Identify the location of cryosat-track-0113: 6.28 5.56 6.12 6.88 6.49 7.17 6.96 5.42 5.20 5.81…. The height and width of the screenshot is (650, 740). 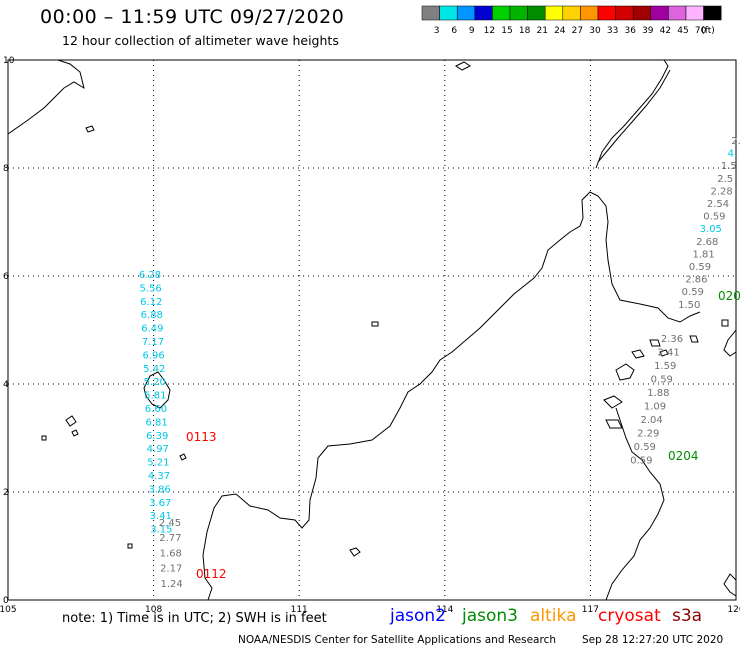
(178, 403).